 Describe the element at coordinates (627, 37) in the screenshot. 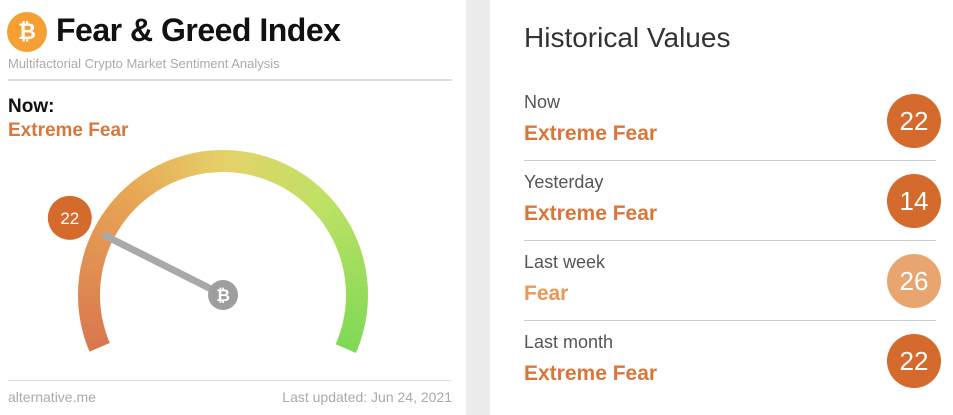

I see `historical-title: Historical Values` at that location.